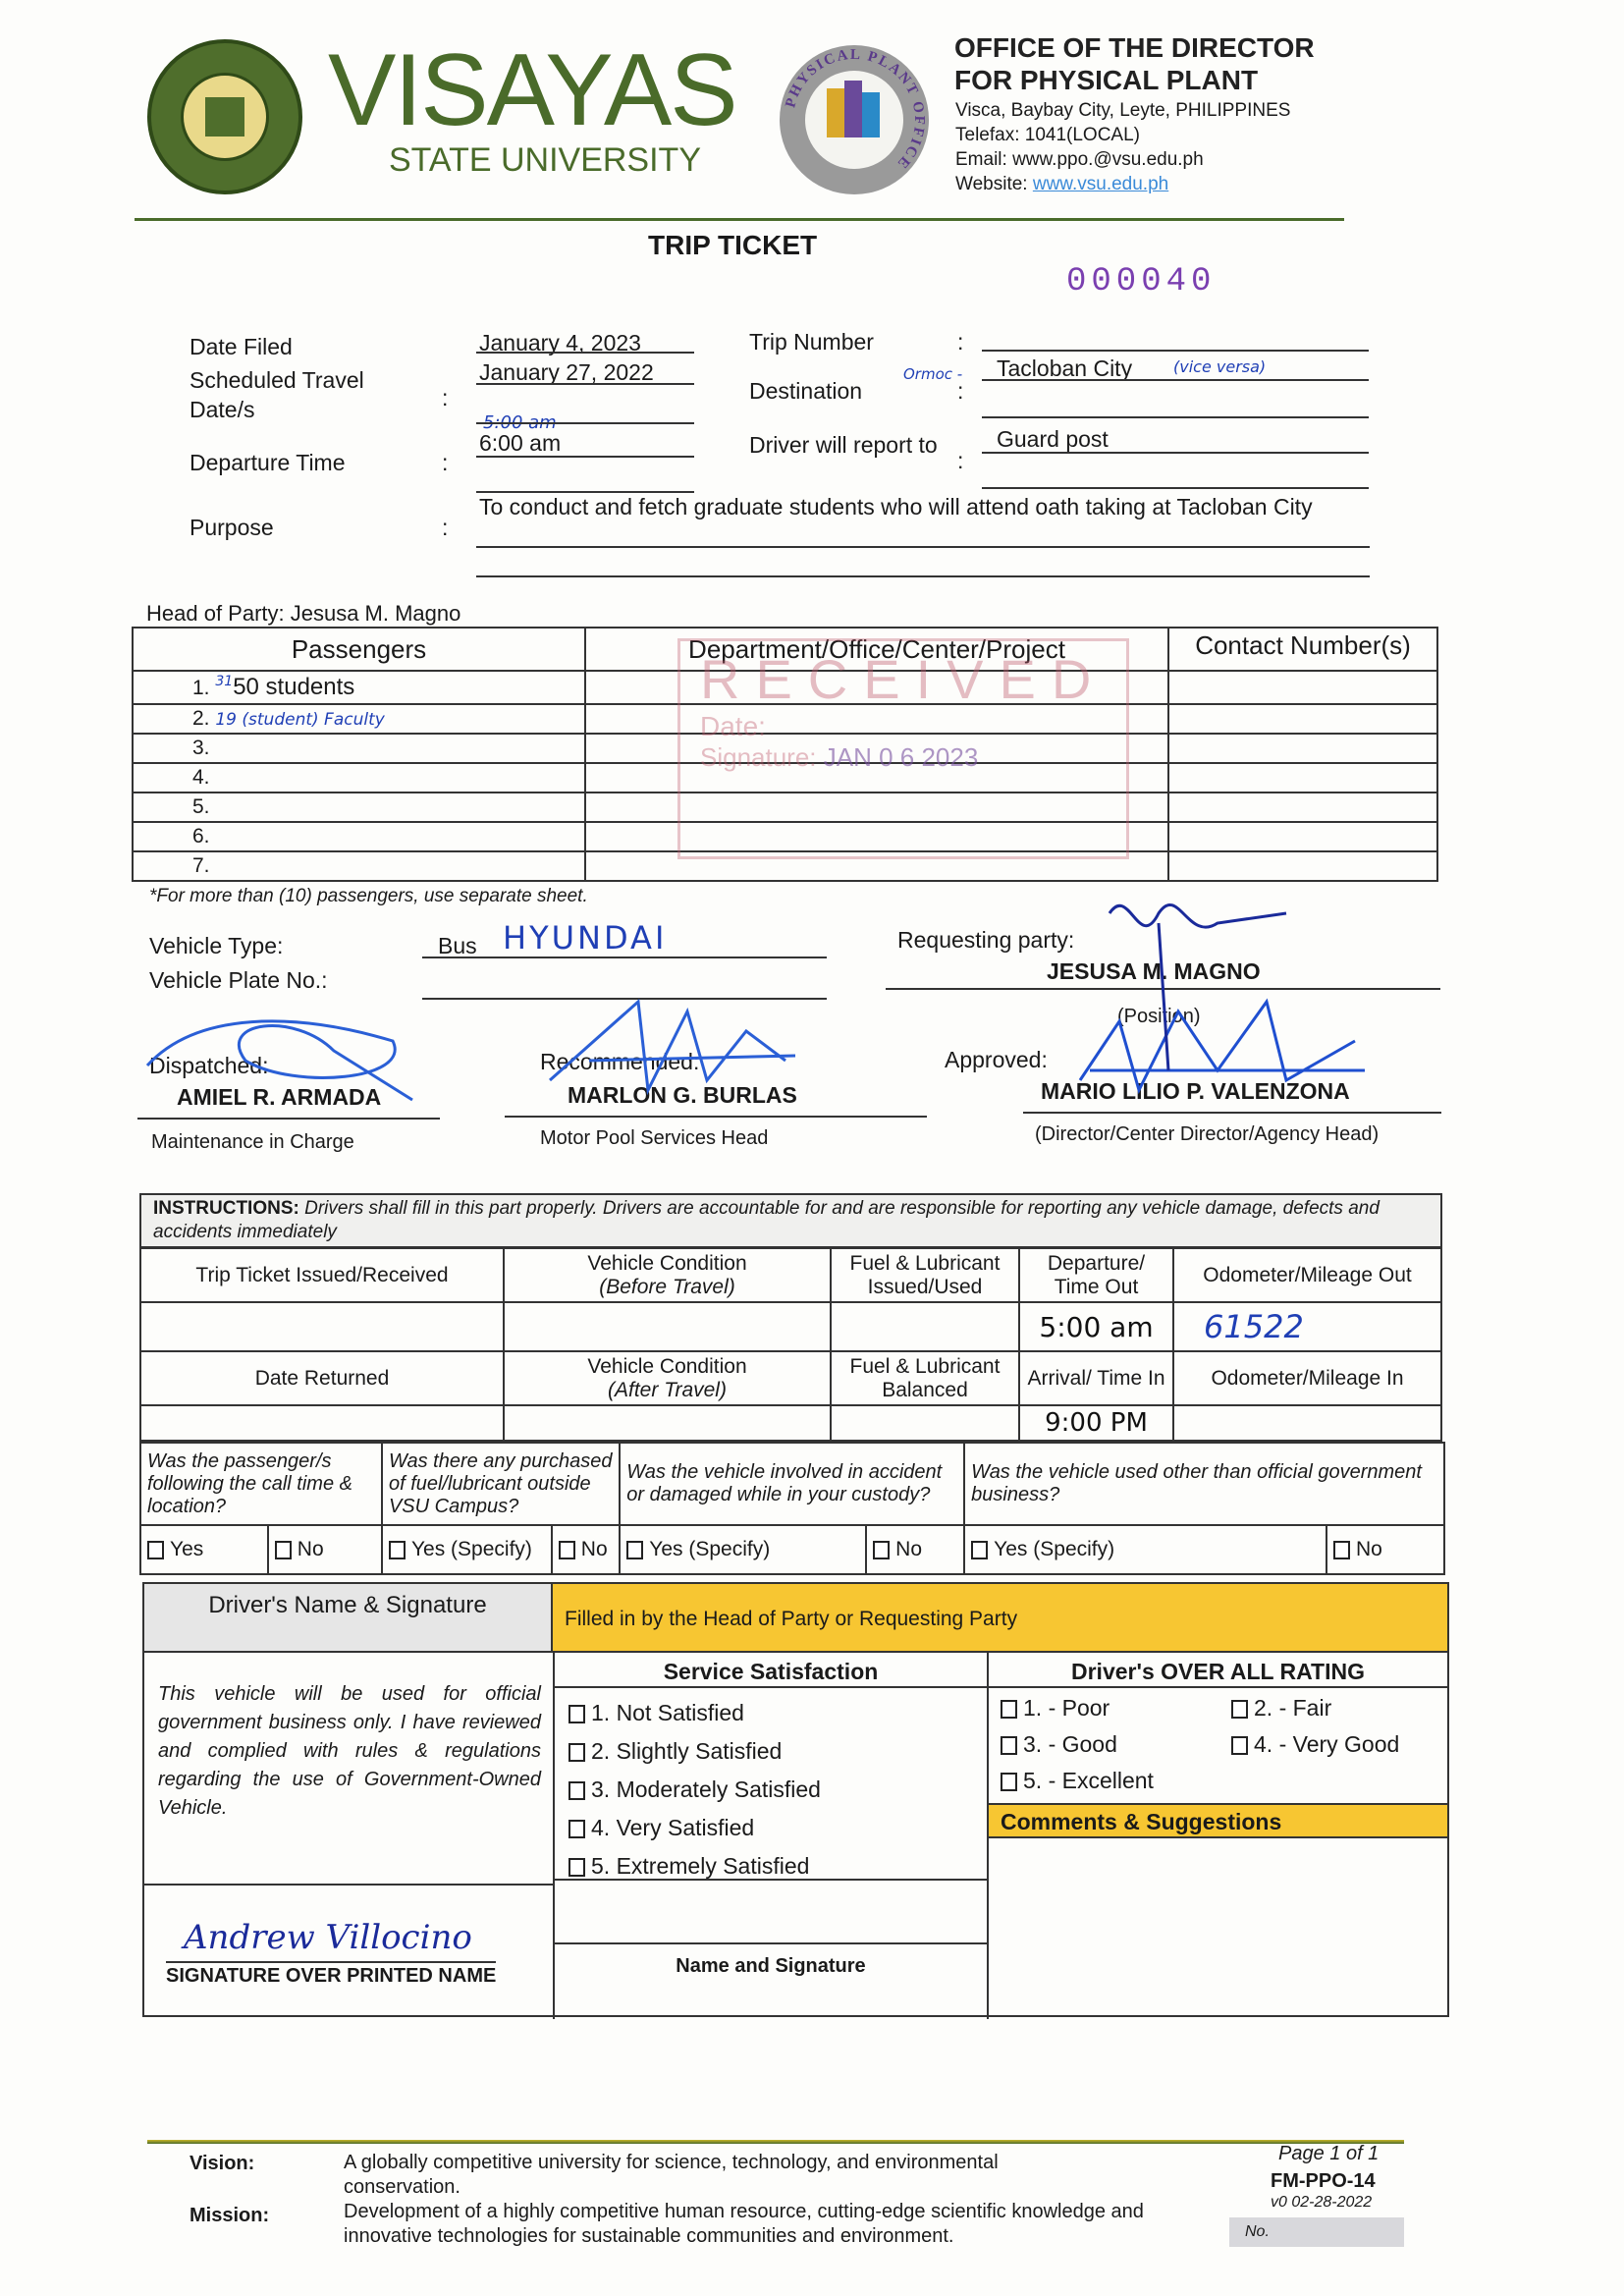 The image size is (1624, 2296). What do you see at coordinates (276, 394) in the screenshot?
I see `sched-label: Scheduled Travel Date/s` at bounding box center [276, 394].